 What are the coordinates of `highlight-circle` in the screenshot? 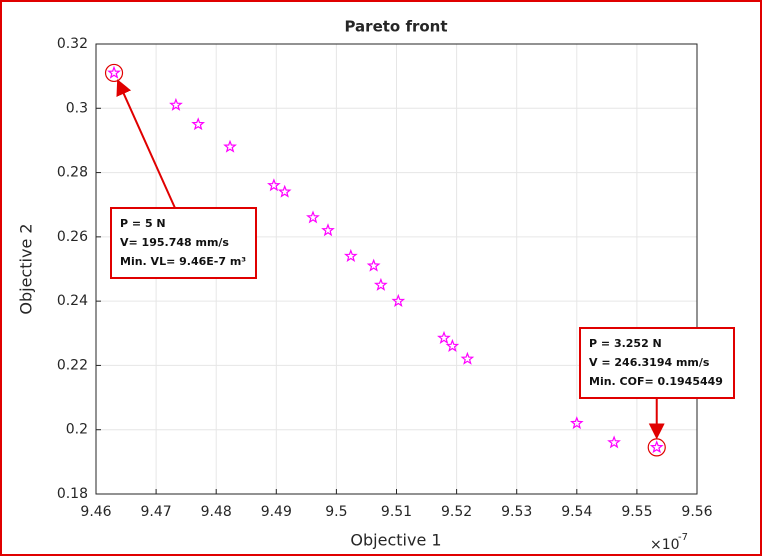 It's located at (114, 73).